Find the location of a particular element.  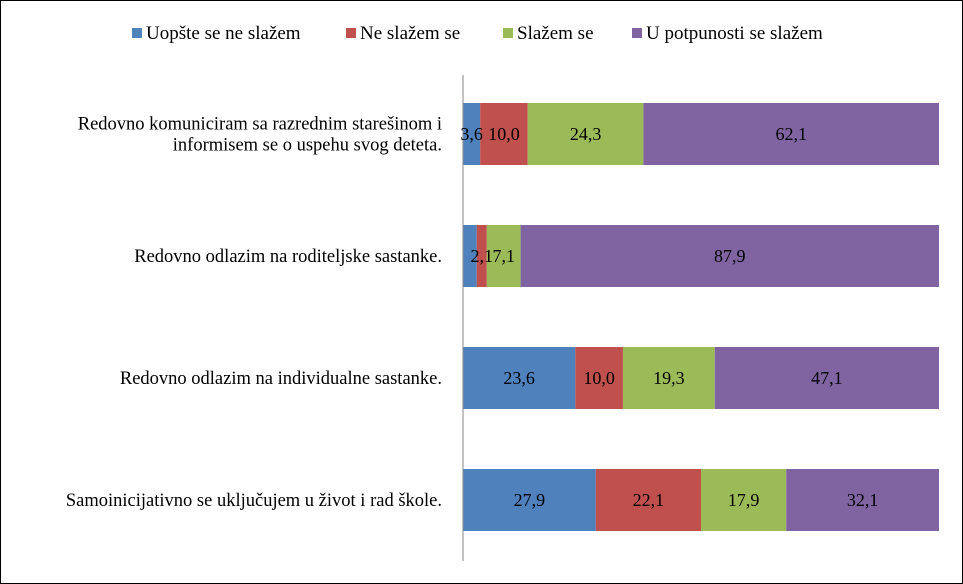

data-label-cat1-series2: 10,0 is located at coordinates (504, 134).